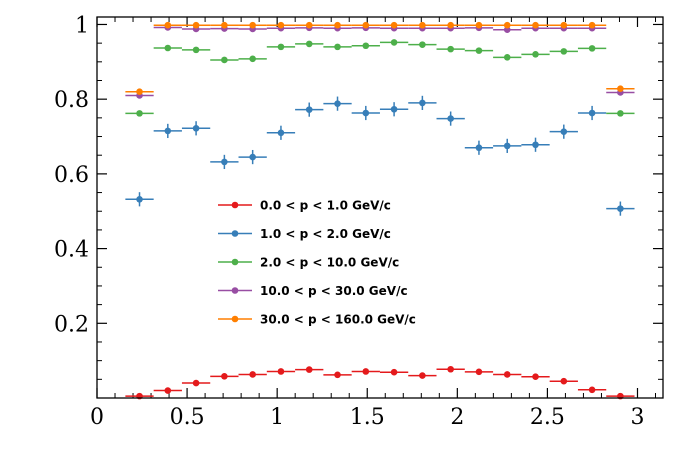  Describe the element at coordinates (367, 417) in the screenshot. I see `x-tick-label: 1.5` at that location.